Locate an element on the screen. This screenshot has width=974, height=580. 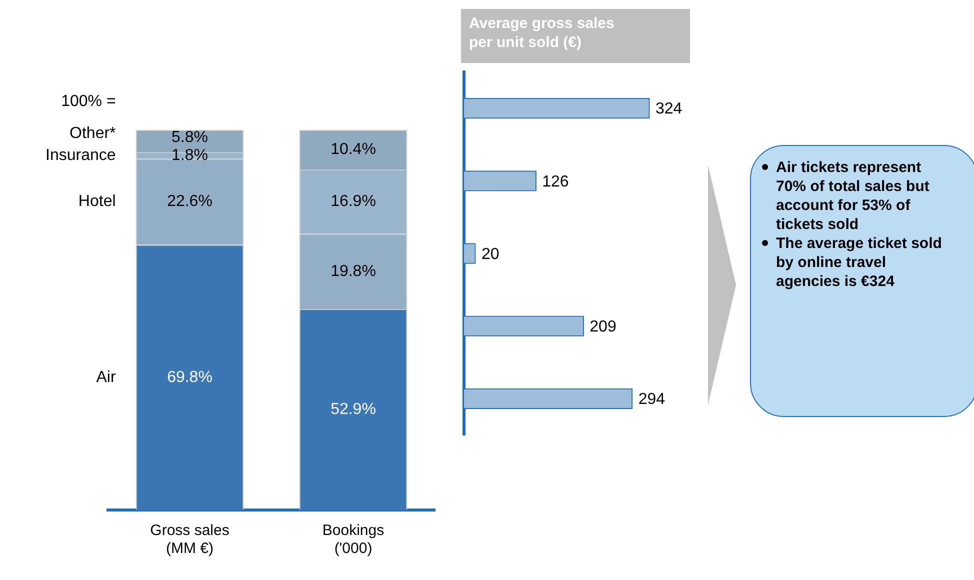
series-label: Other* is located at coordinates (93, 133).